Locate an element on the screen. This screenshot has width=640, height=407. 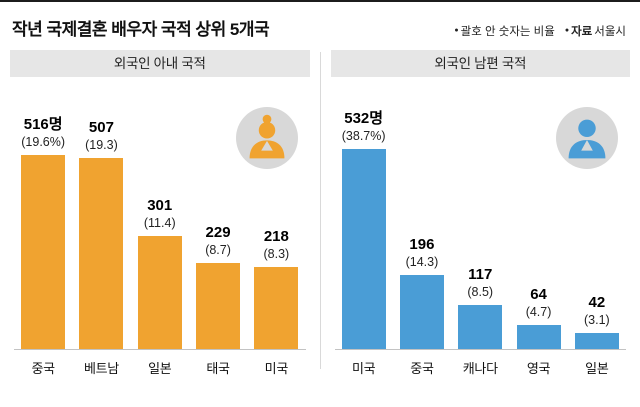
bar-percent-label: (11.4) is located at coordinates (159, 223).